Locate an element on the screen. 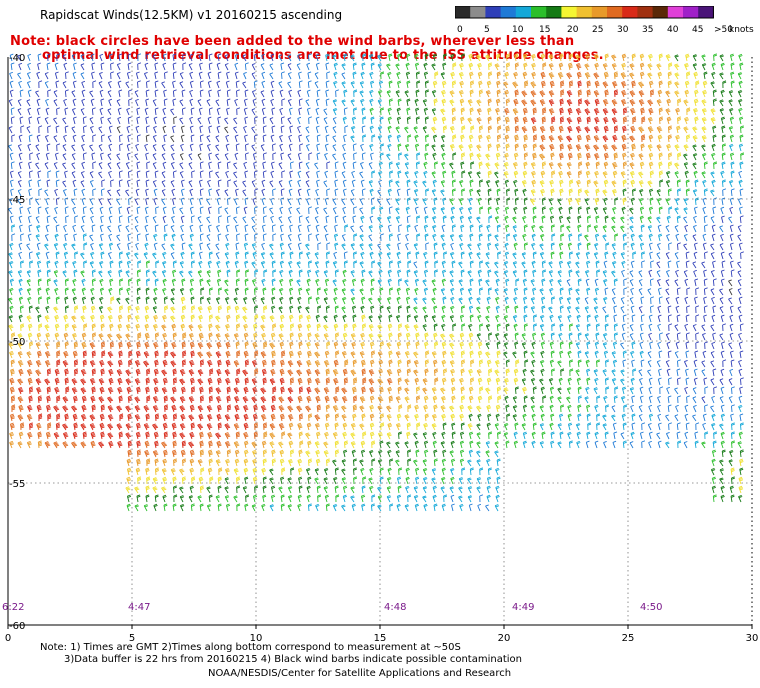  colorbar-label: 45 is located at coordinates (697, 30).